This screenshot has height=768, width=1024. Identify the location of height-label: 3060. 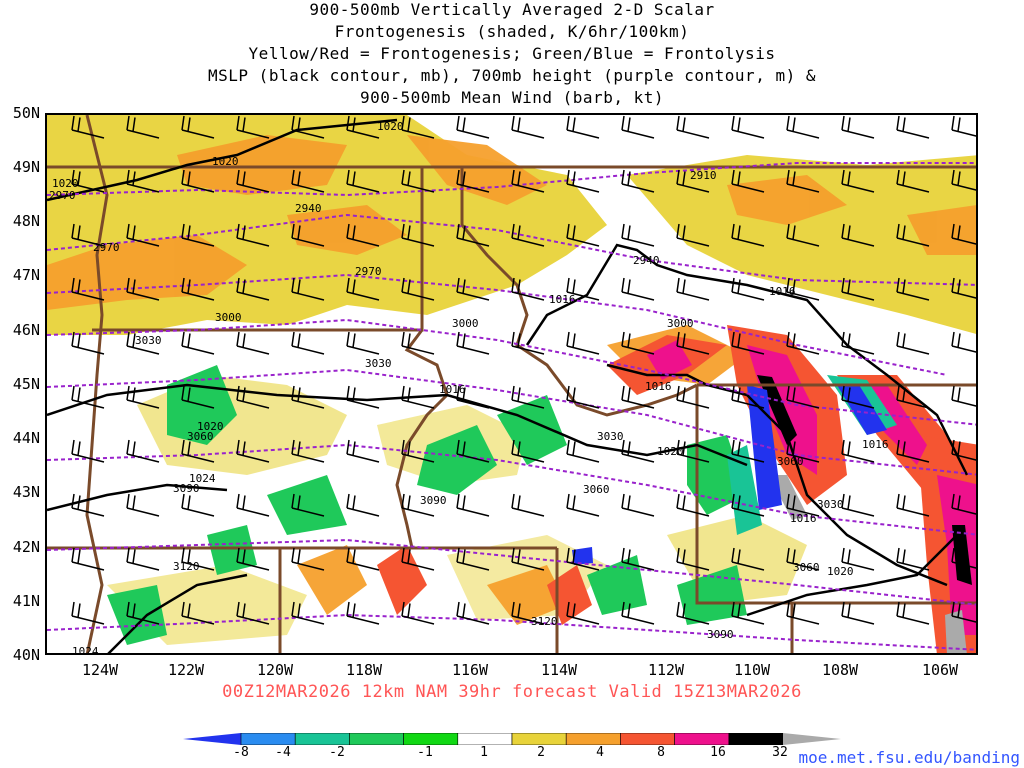
(200, 436).